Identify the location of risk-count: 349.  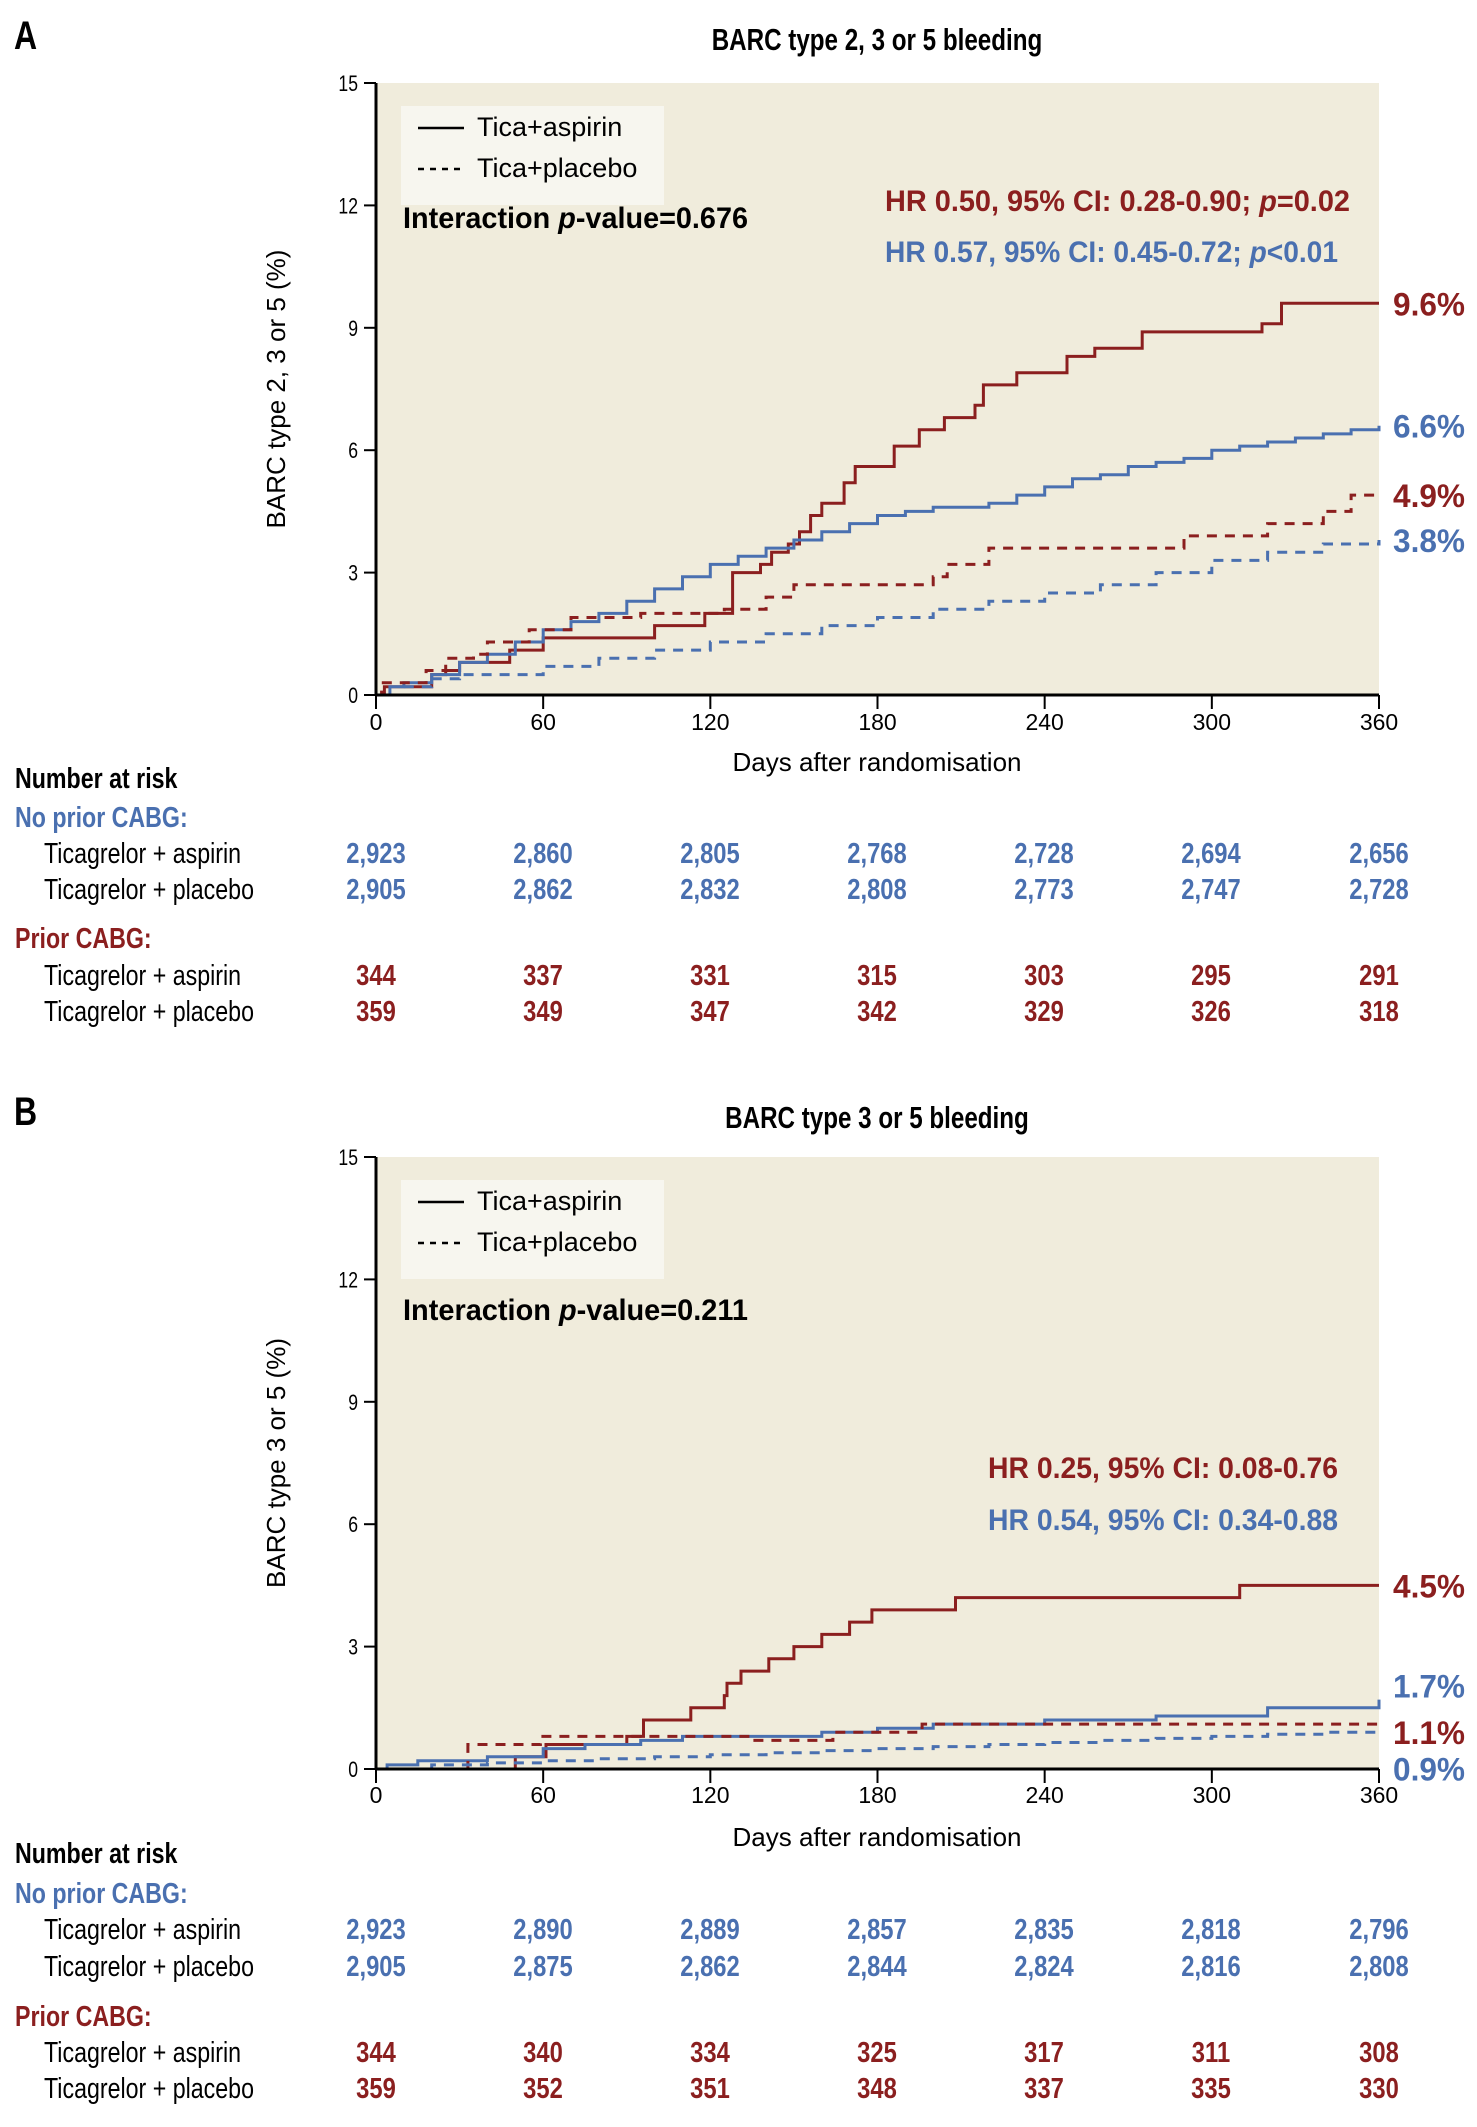
(543, 1012).